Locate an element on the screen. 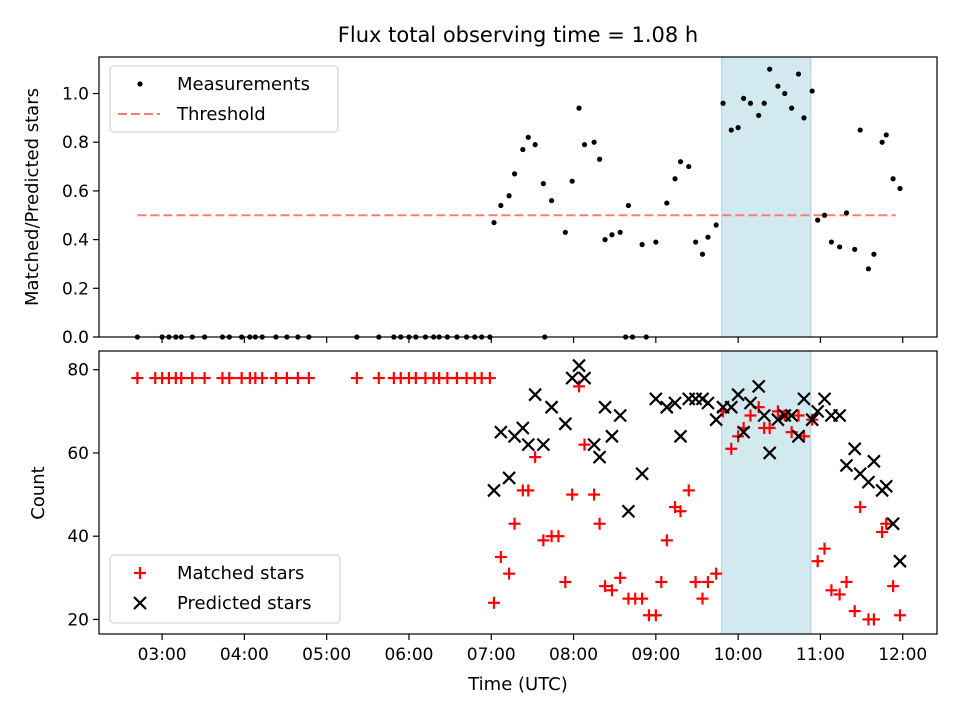 The height and width of the screenshot is (720, 960). x-tick-label: 11:00 is located at coordinates (820, 655).